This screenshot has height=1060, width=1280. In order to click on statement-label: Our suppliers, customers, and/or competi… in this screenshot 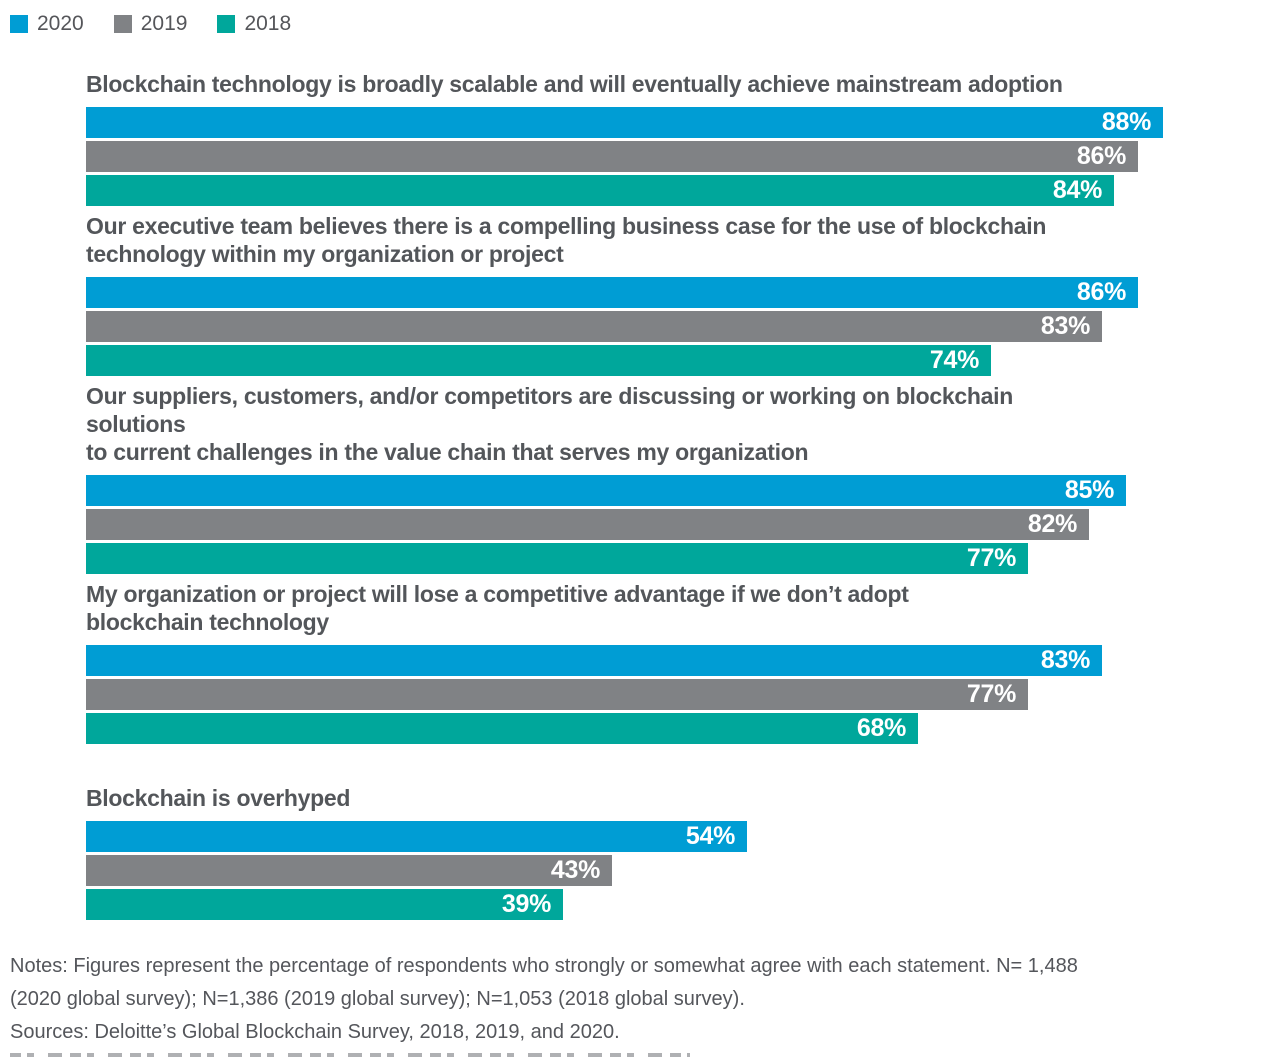, I will do `click(549, 424)`.